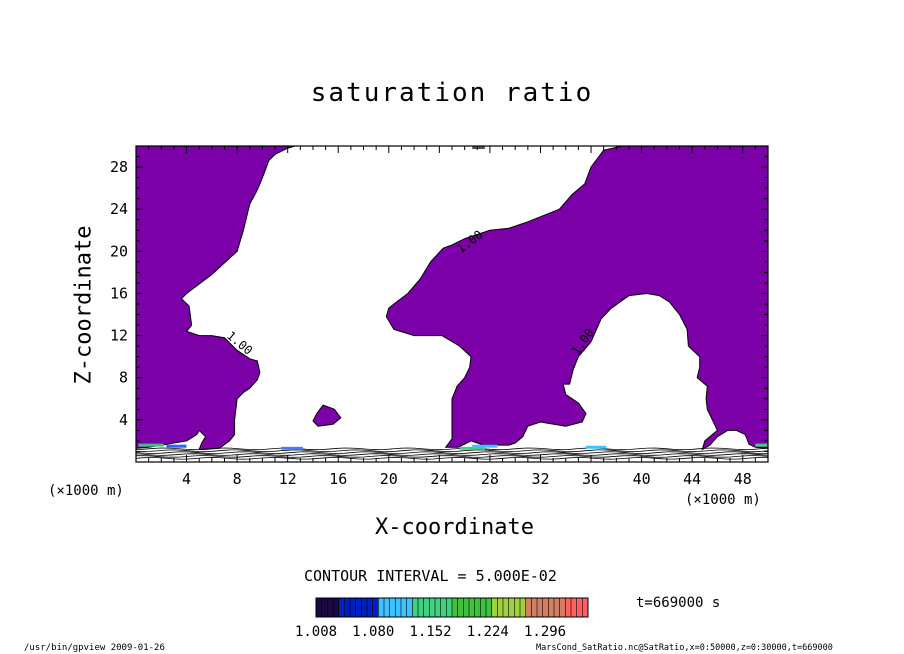 The width and height of the screenshot is (904, 654). I want to click on x-tick-label: 40, so click(642, 479).